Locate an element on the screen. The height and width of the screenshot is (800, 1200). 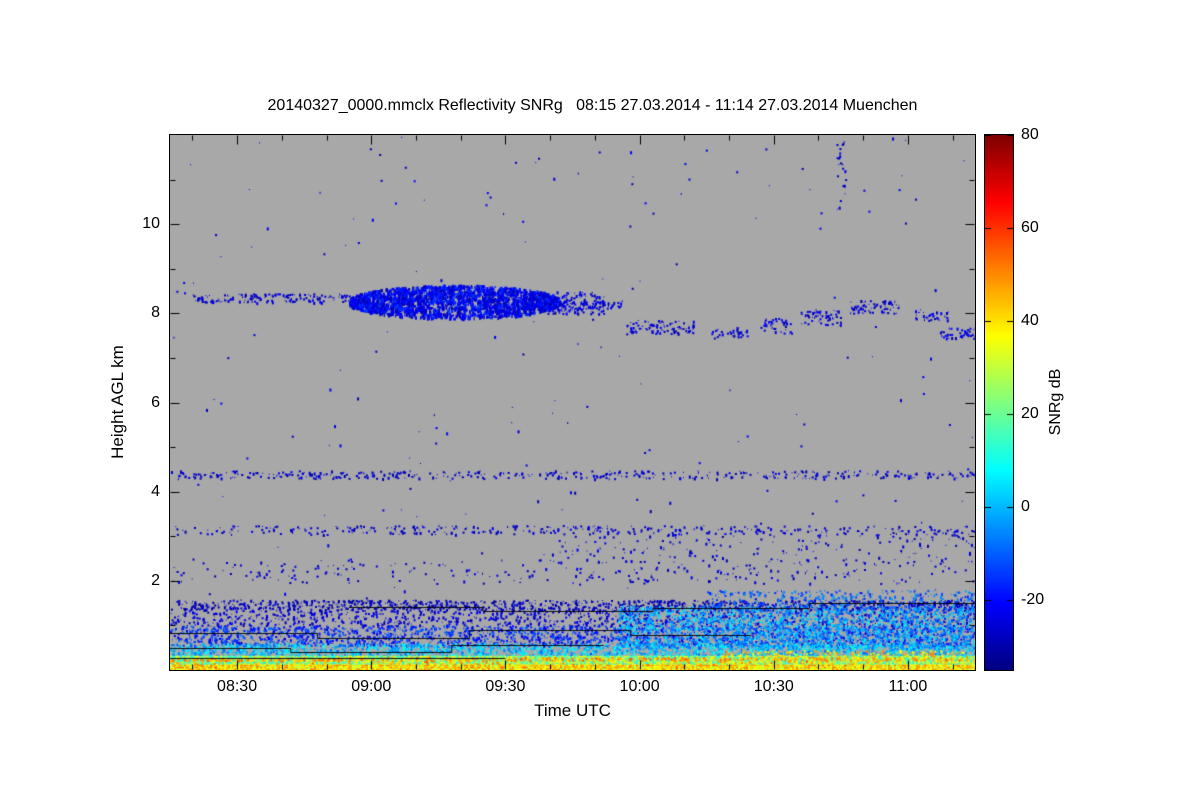
y-tick-label: 4 is located at coordinates (155, 491).